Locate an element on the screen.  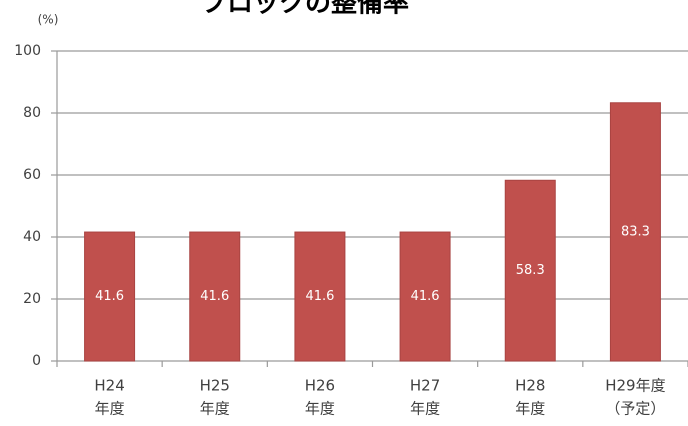
y-tick-label: 80 is located at coordinates (32, 113).